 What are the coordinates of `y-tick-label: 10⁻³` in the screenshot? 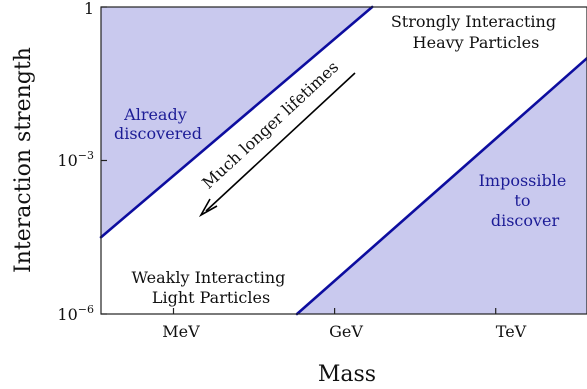 It's located at (75, 159).